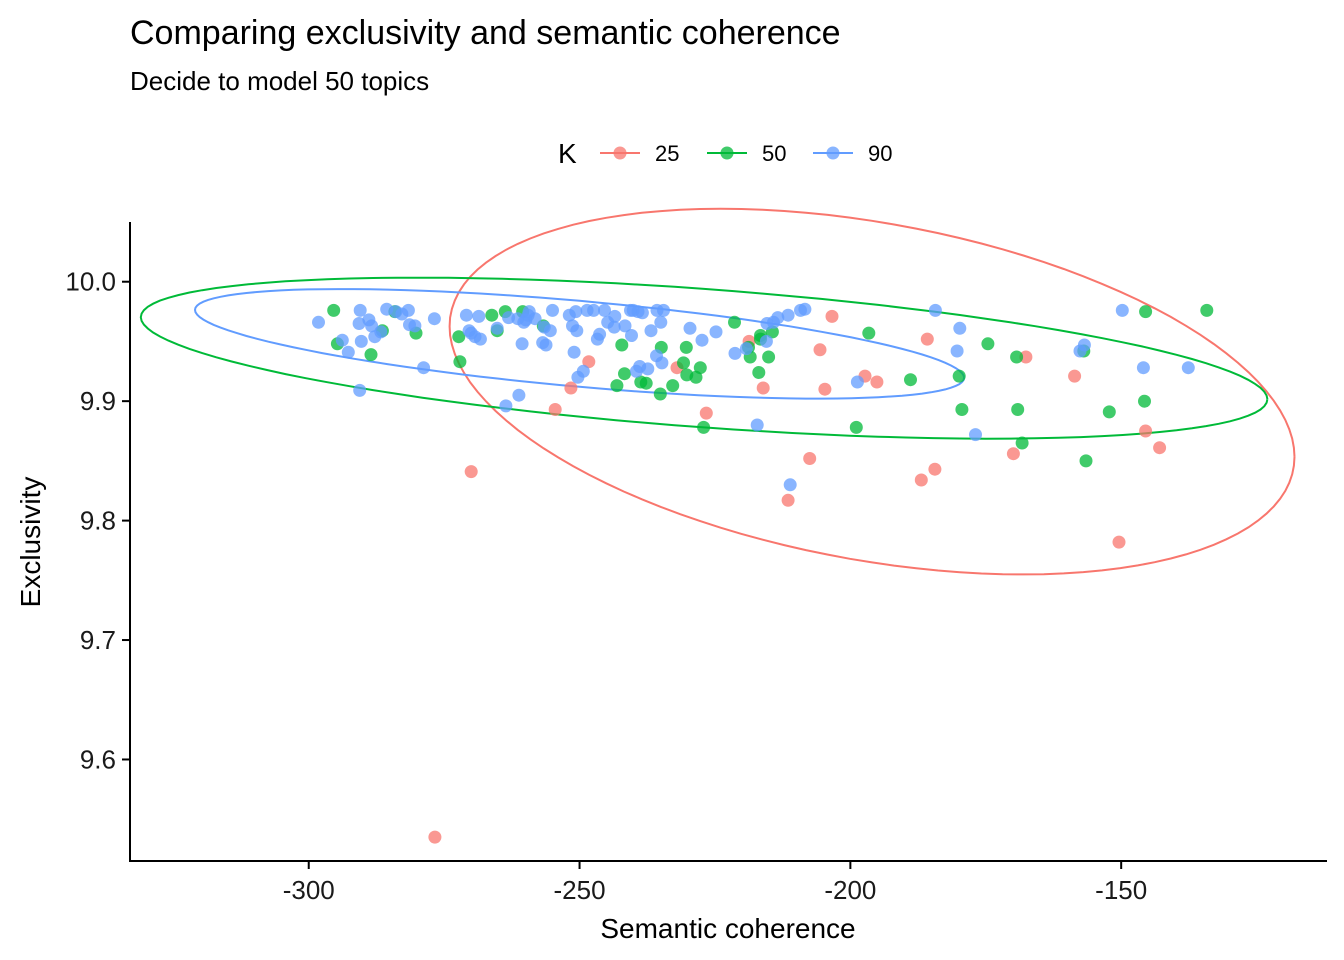  What do you see at coordinates (567, 153) in the screenshot?
I see `legend-title: K` at bounding box center [567, 153].